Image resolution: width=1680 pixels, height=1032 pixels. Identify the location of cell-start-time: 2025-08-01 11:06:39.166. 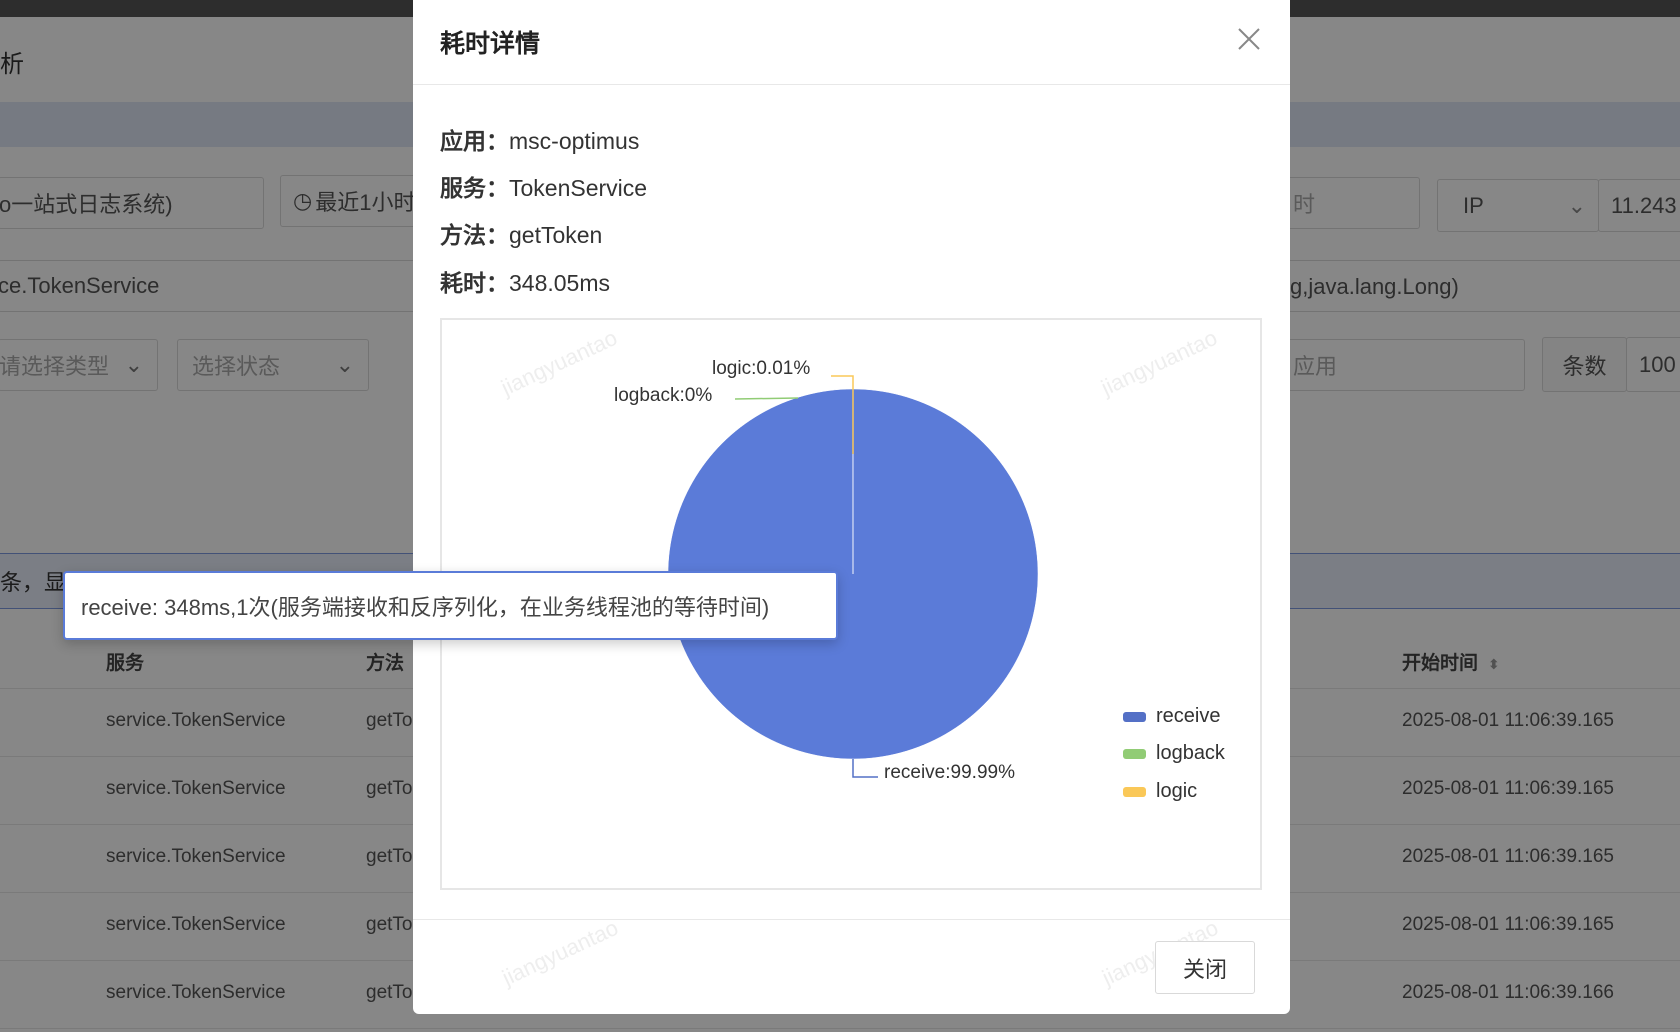
(1508, 992).